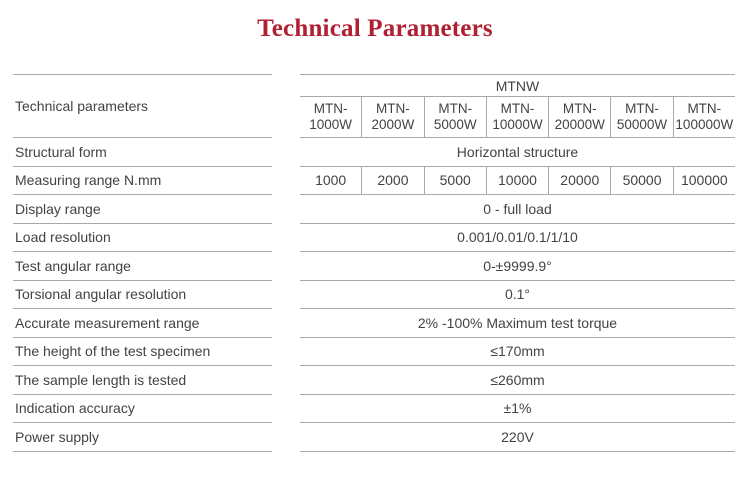  Describe the element at coordinates (517, 295) in the screenshot. I see `value-torsional-angular-resolution: 0.1°` at that location.